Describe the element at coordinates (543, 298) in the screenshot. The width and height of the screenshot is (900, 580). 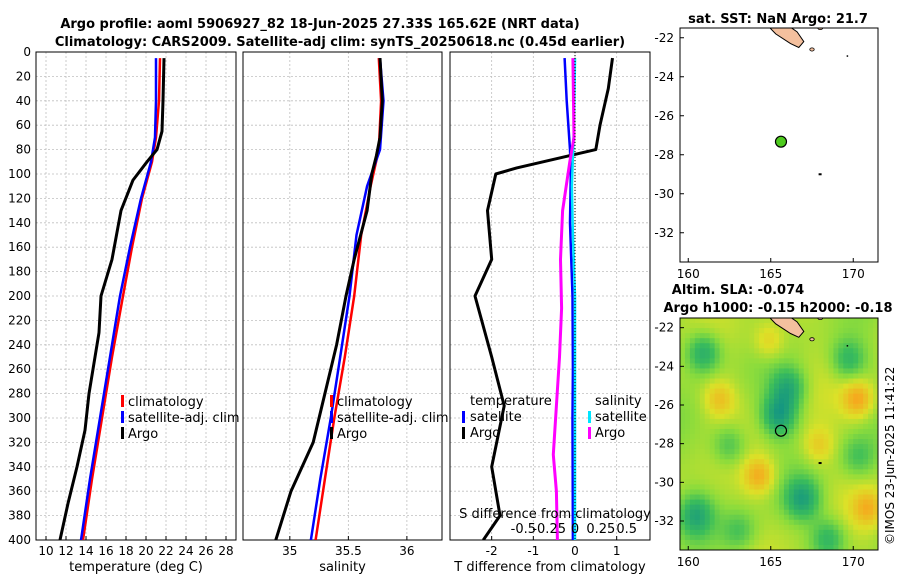
I see `series-group` at that location.